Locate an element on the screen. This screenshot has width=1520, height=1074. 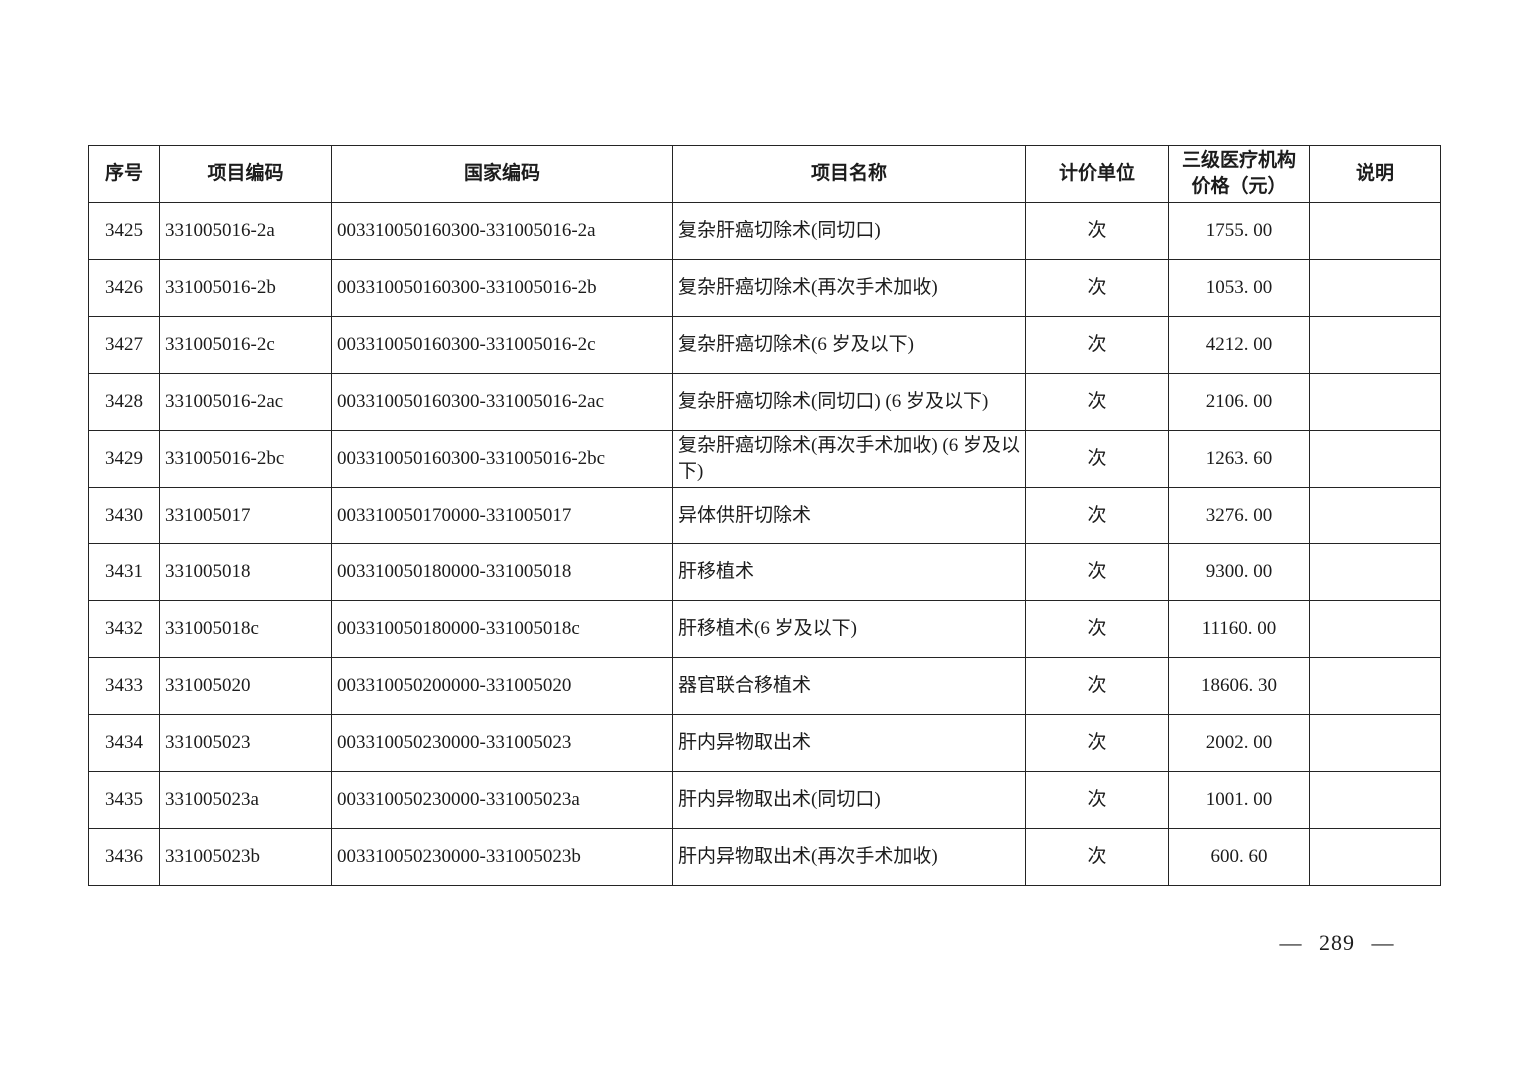
seq-cell: 3434 is located at coordinates (124, 743).